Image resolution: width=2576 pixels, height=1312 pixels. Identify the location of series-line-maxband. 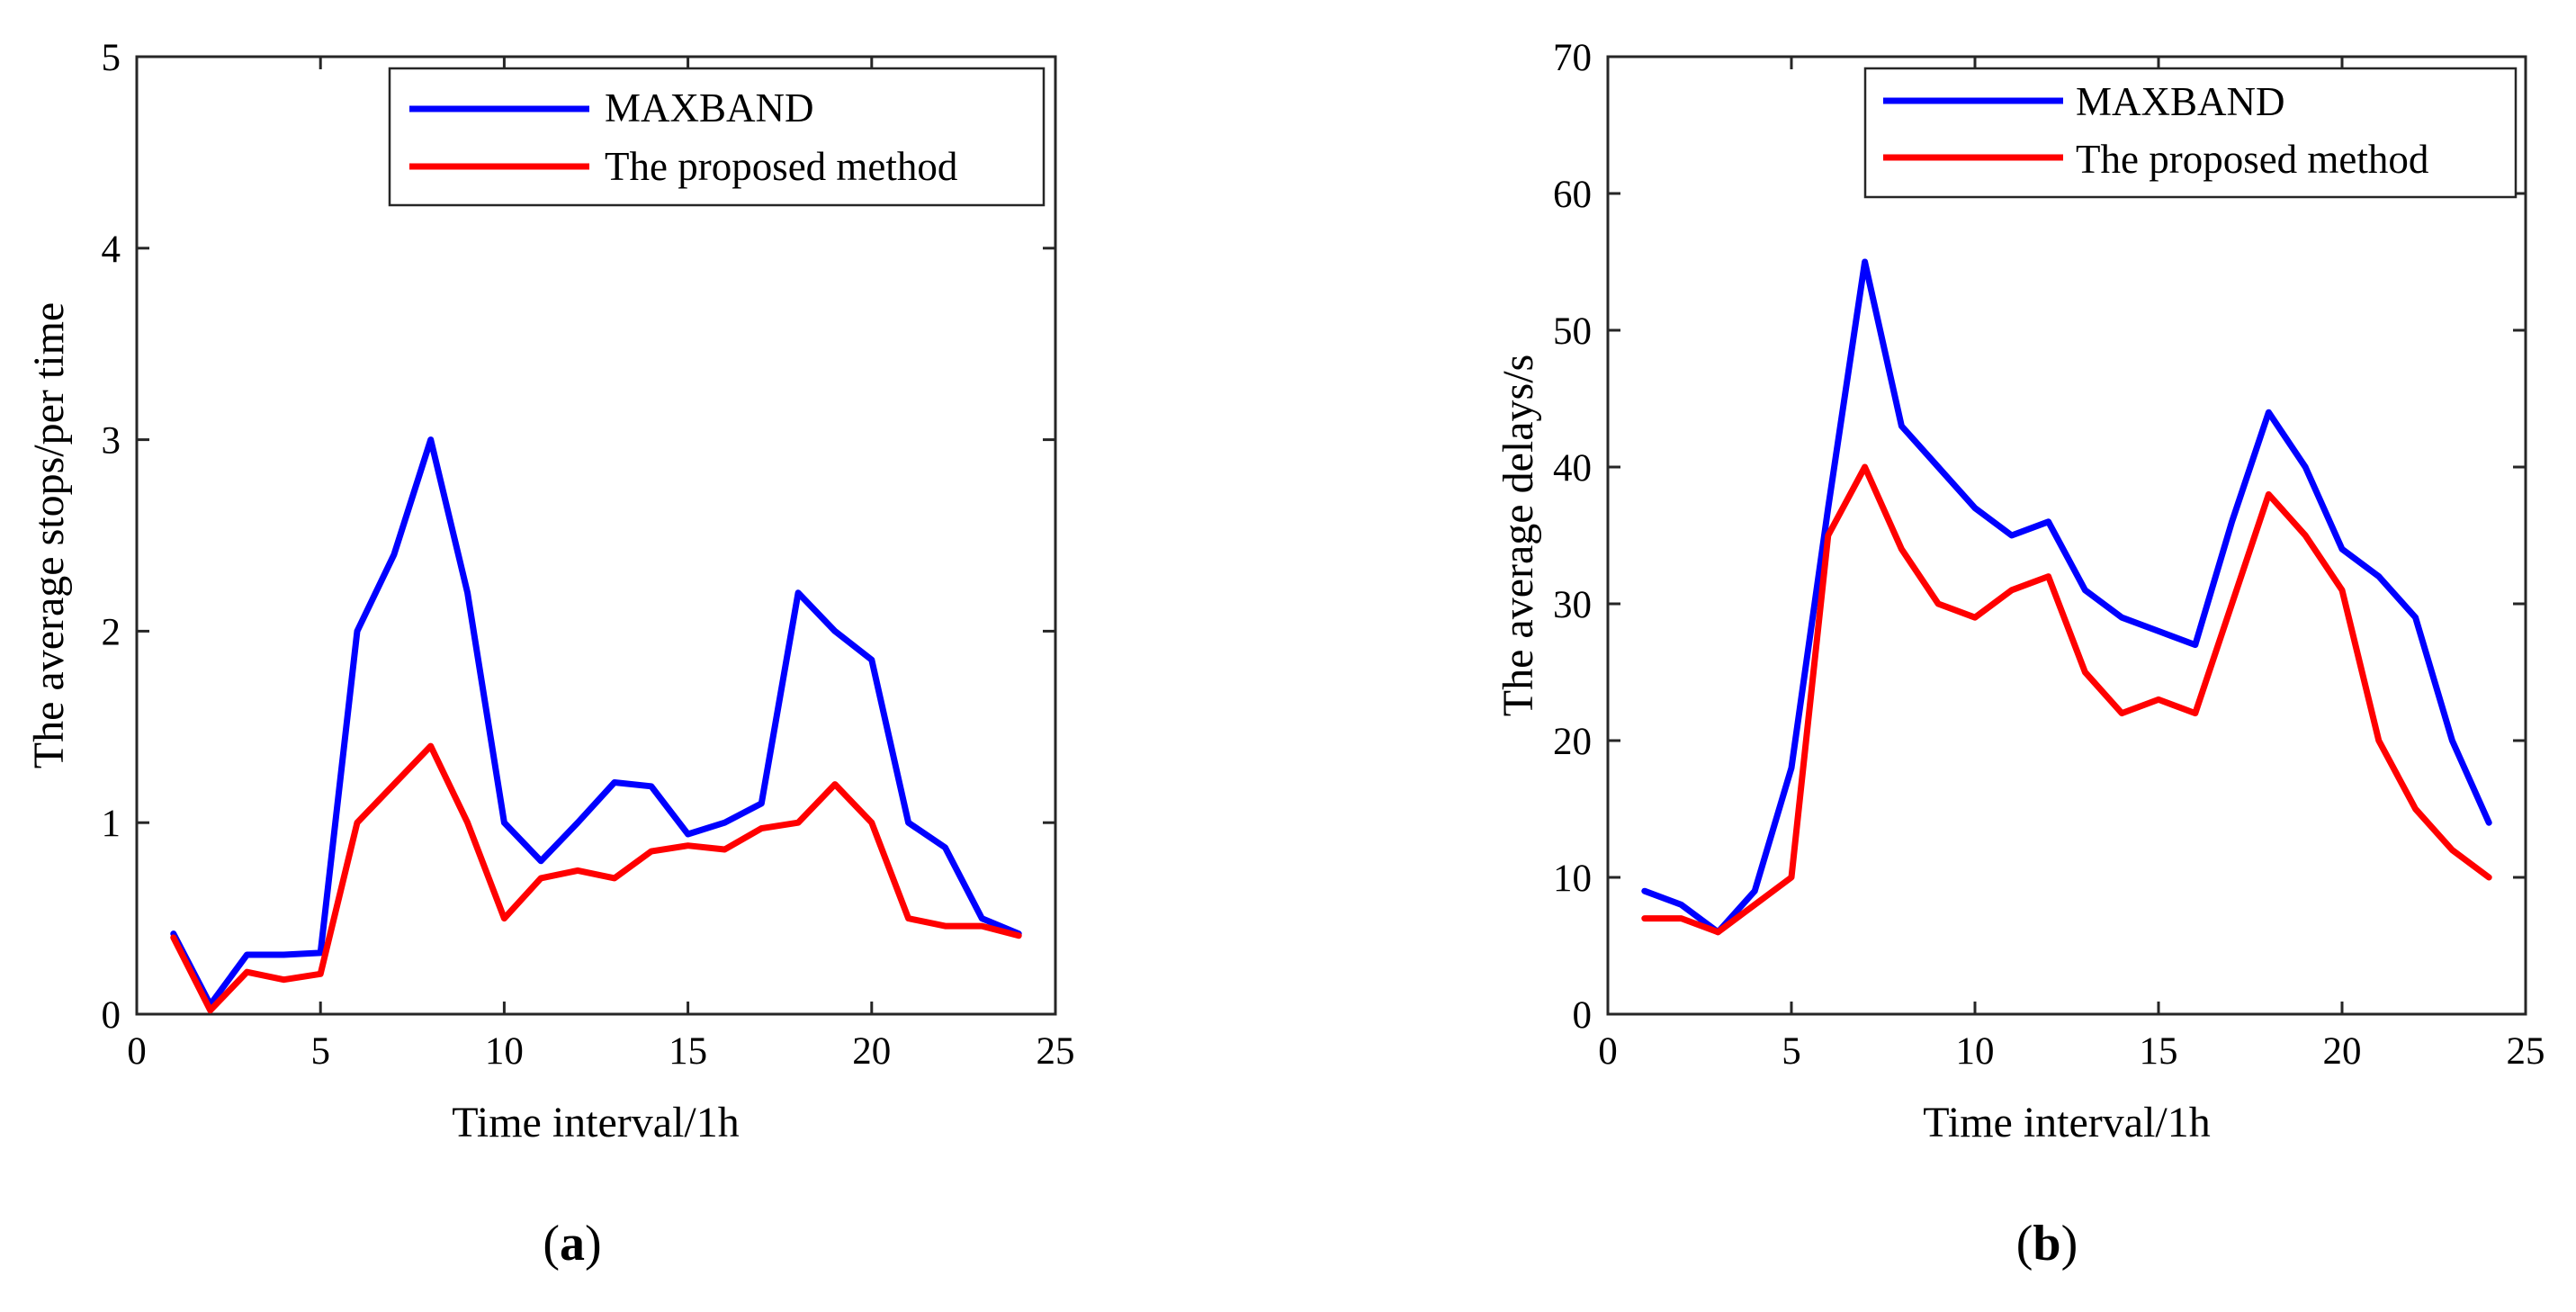
(596, 722).